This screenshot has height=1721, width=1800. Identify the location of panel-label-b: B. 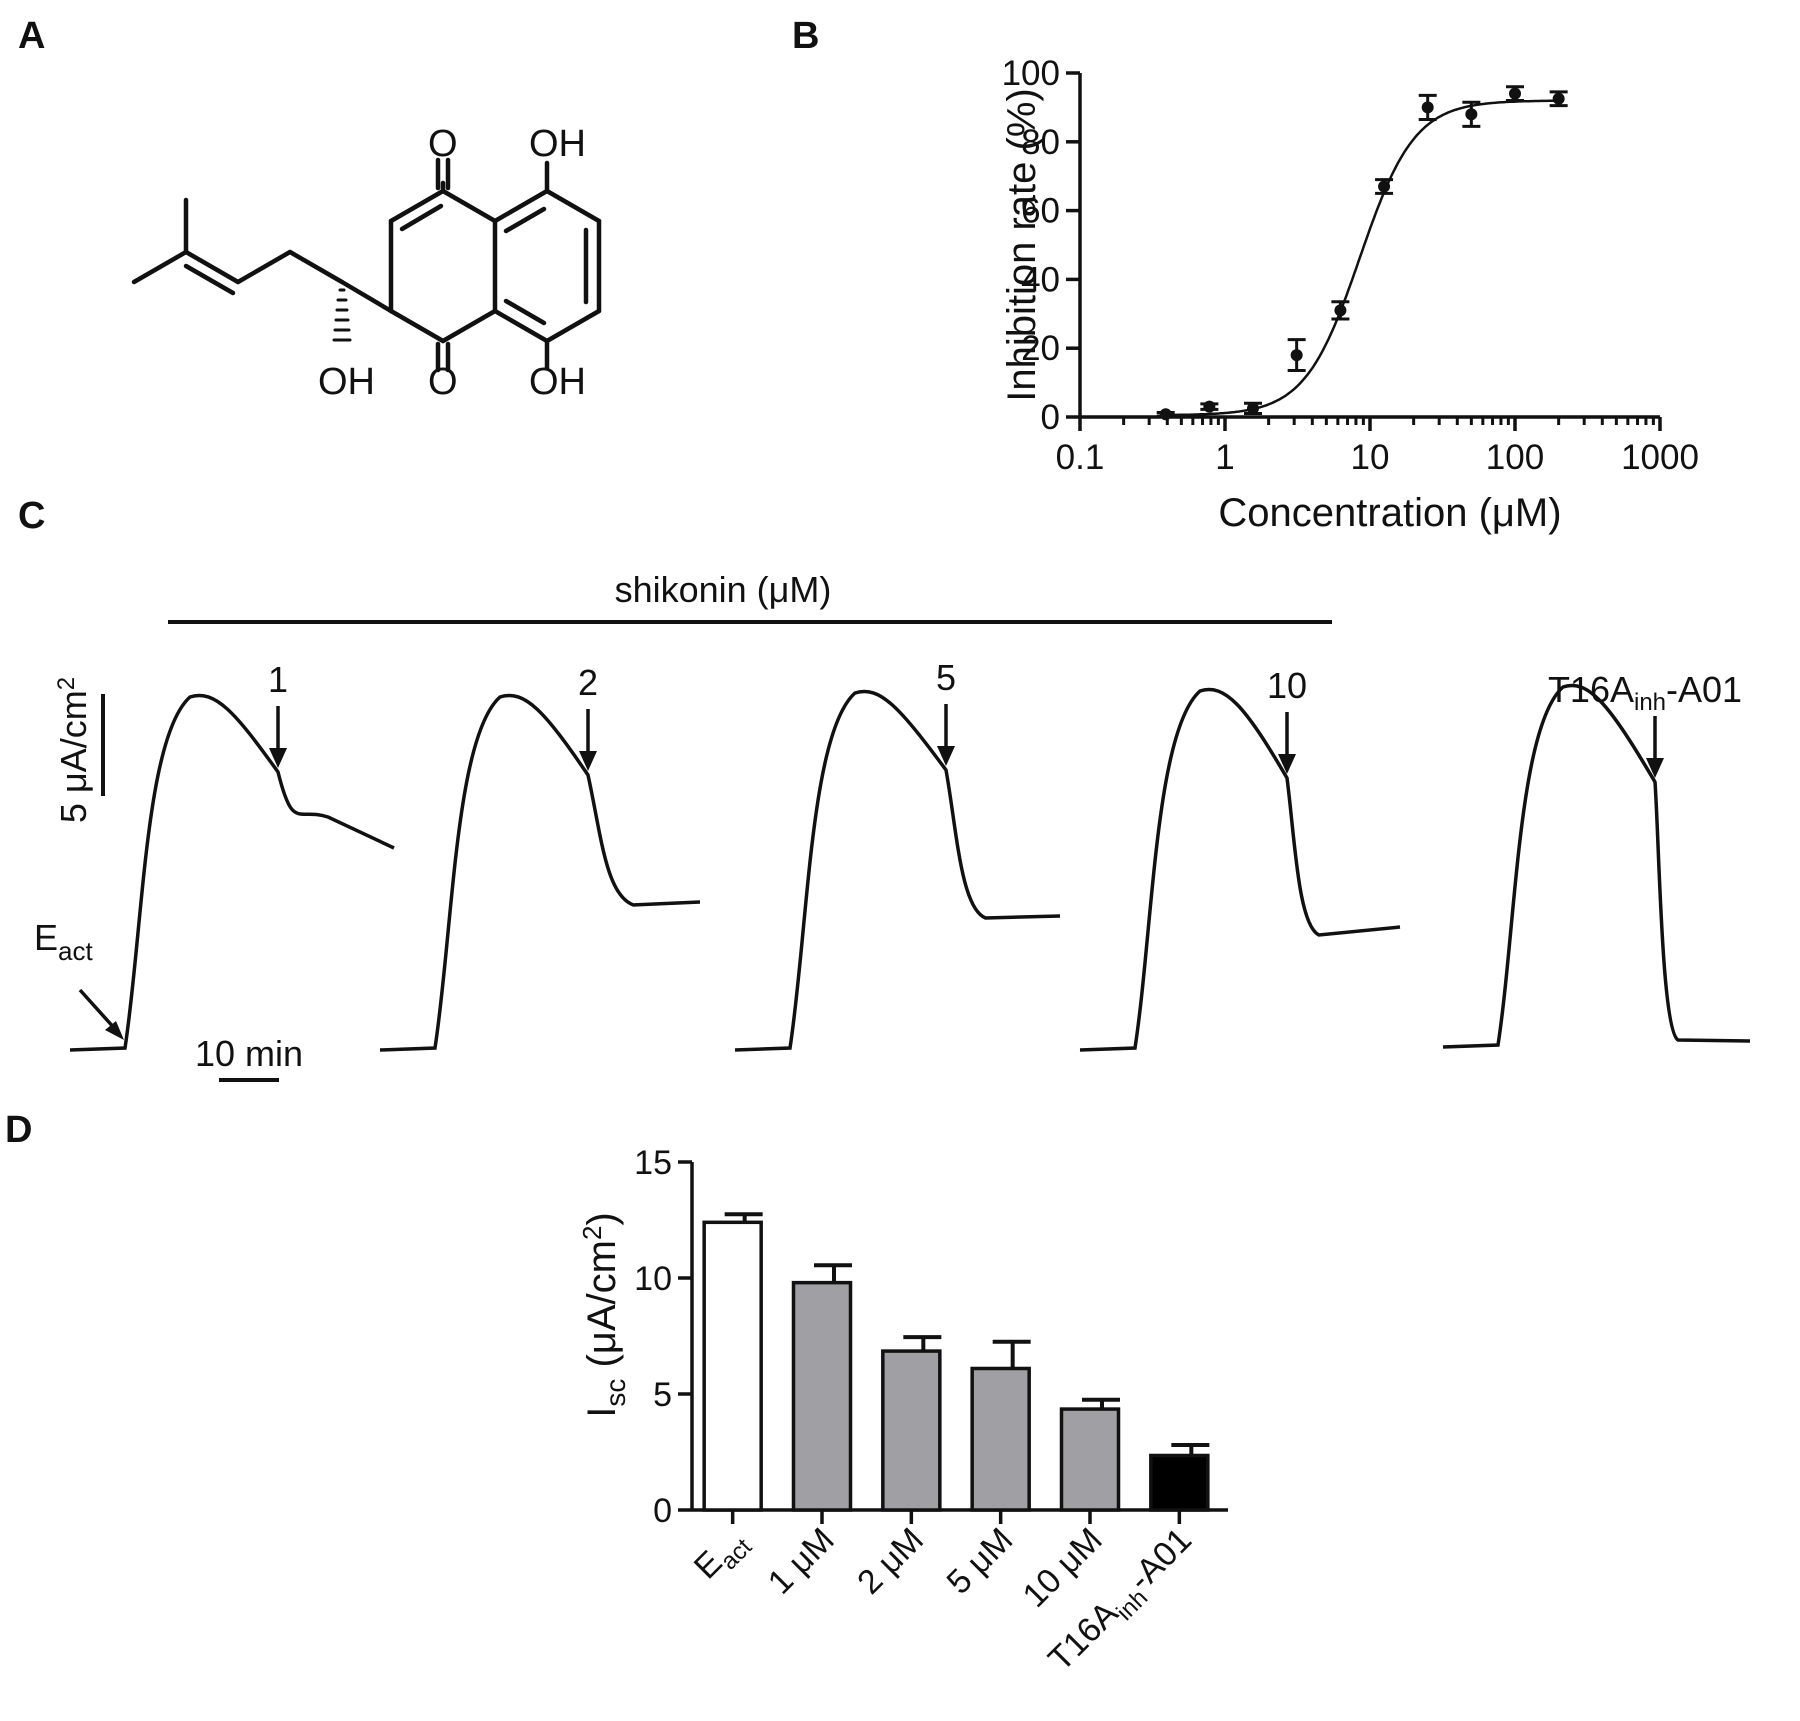
(805, 36).